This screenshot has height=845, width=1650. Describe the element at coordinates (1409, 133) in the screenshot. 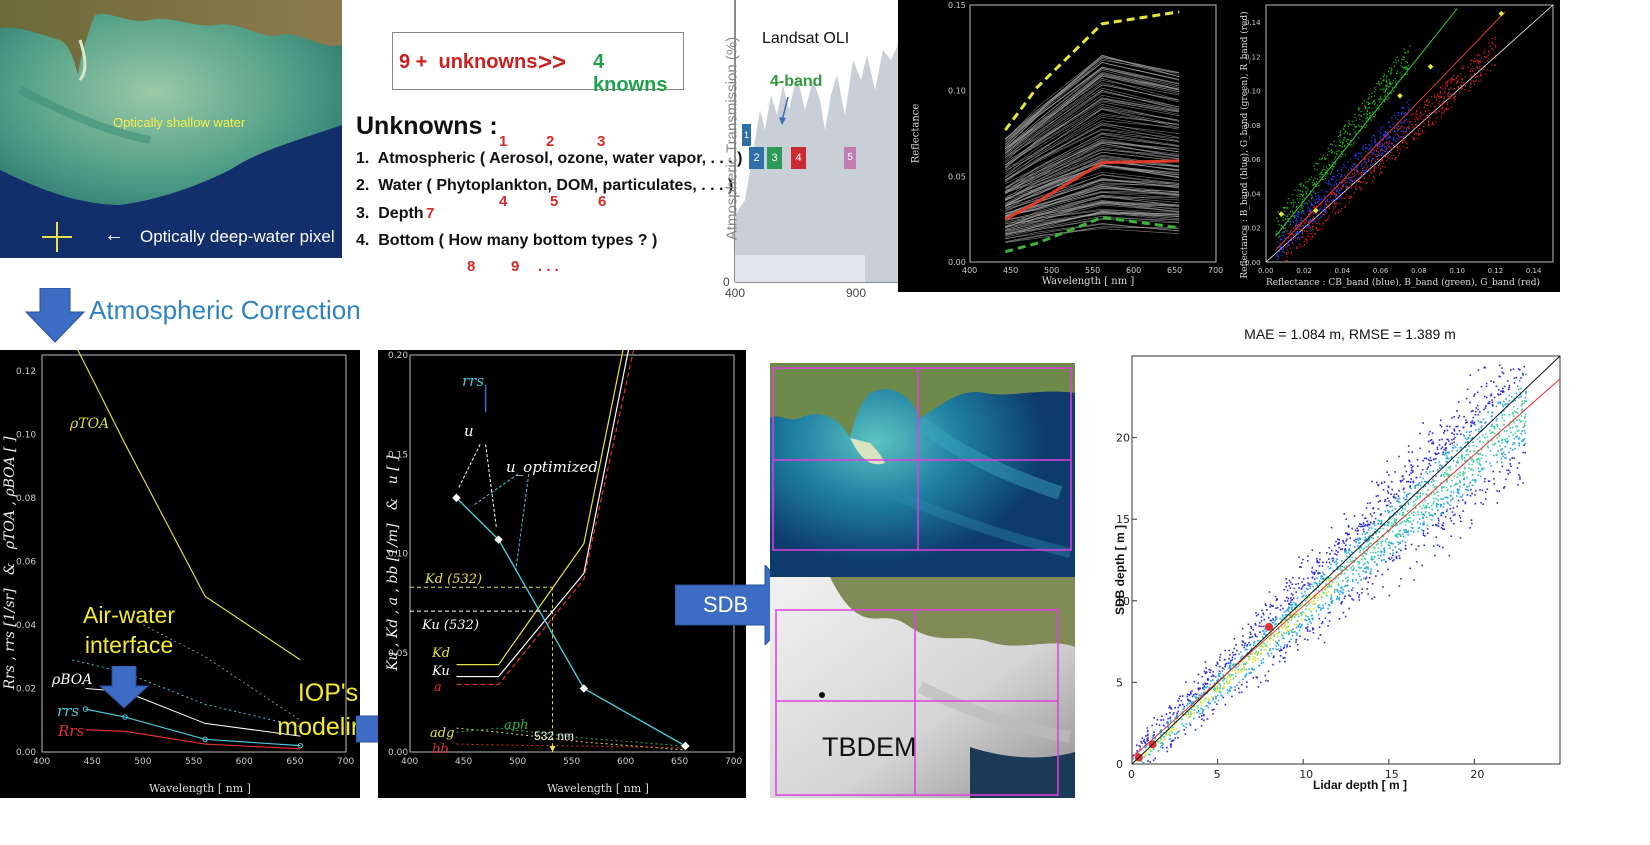

I see `scatter-one-to-one-line` at that location.